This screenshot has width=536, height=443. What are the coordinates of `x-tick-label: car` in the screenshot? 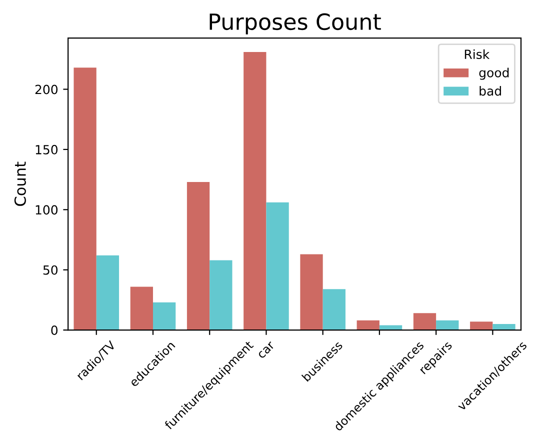 It's located at (267, 350).